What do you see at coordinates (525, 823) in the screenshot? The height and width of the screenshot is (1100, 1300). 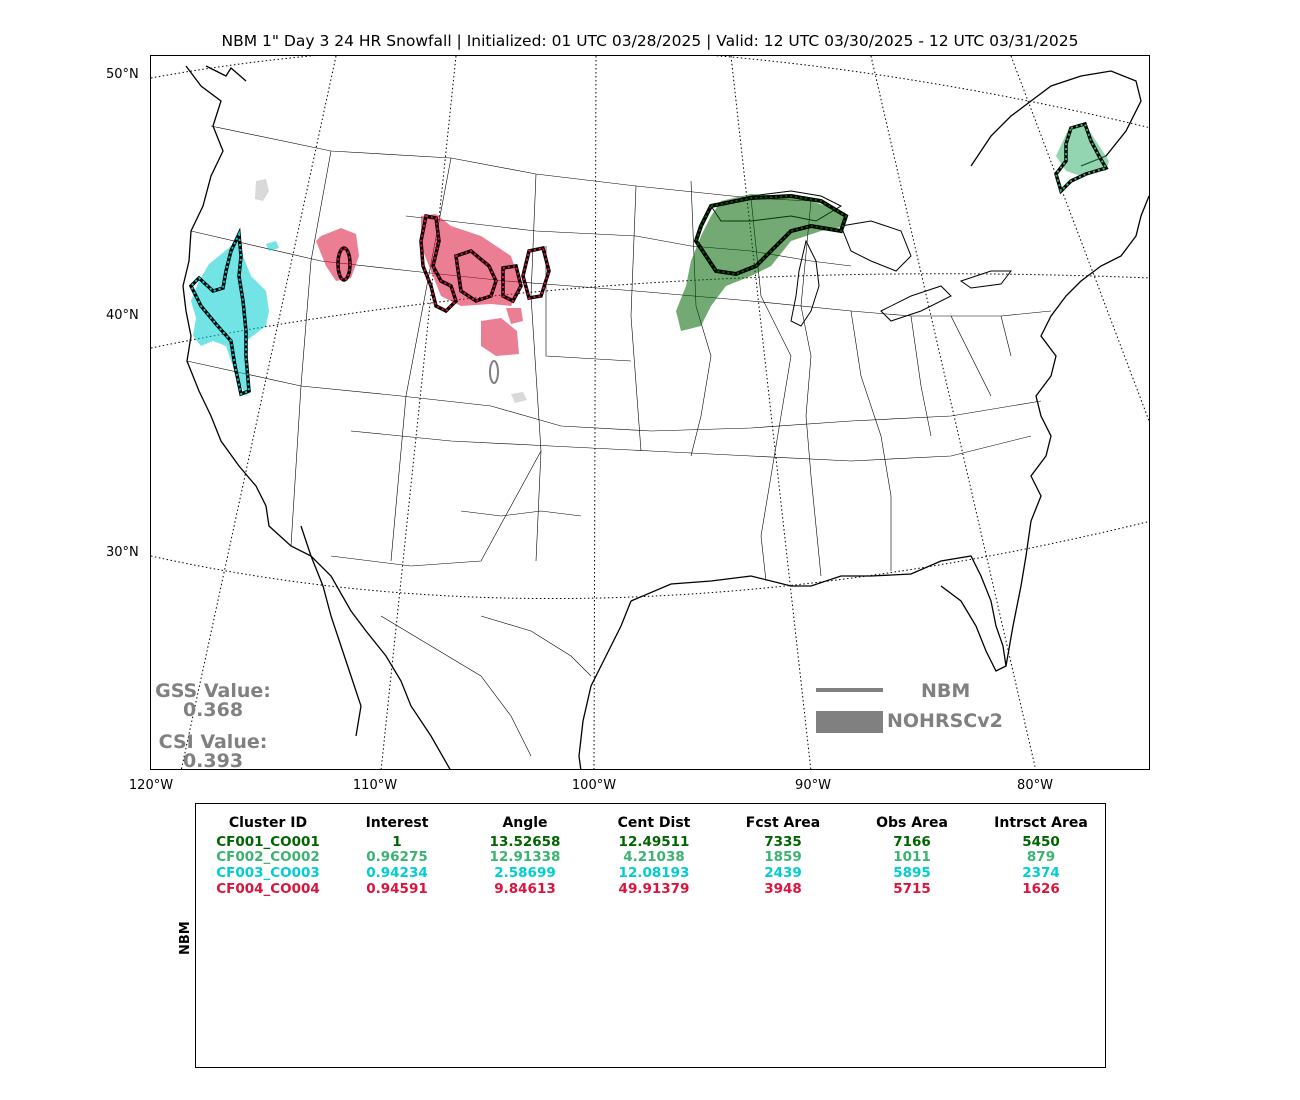 I see `table-header-cell: Angle` at bounding box center [525, 823].